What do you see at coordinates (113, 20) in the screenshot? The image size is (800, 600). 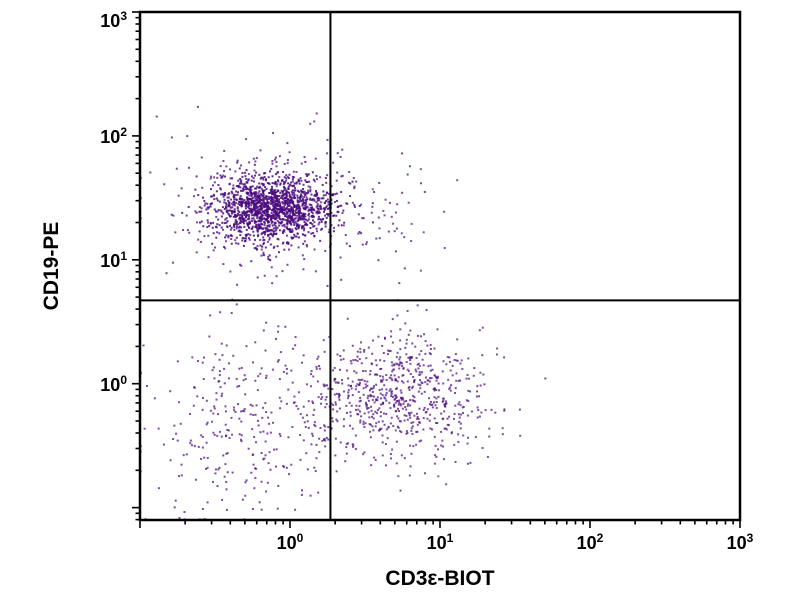 I see `y-tick-label: 10³` at bounding box center [113, 20].